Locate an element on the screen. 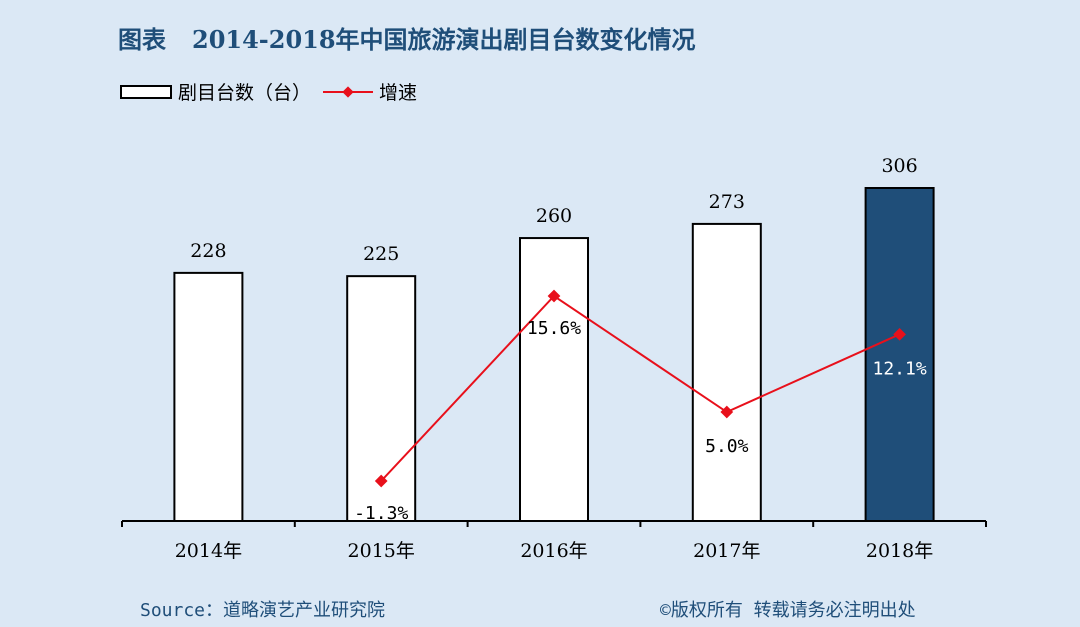 The image size is (1080, 627). legend-line-swatch is located at coordinates (348, 91).